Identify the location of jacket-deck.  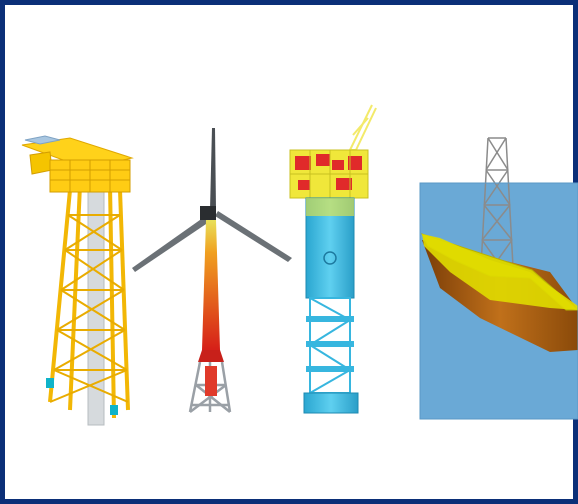
(77, 164).